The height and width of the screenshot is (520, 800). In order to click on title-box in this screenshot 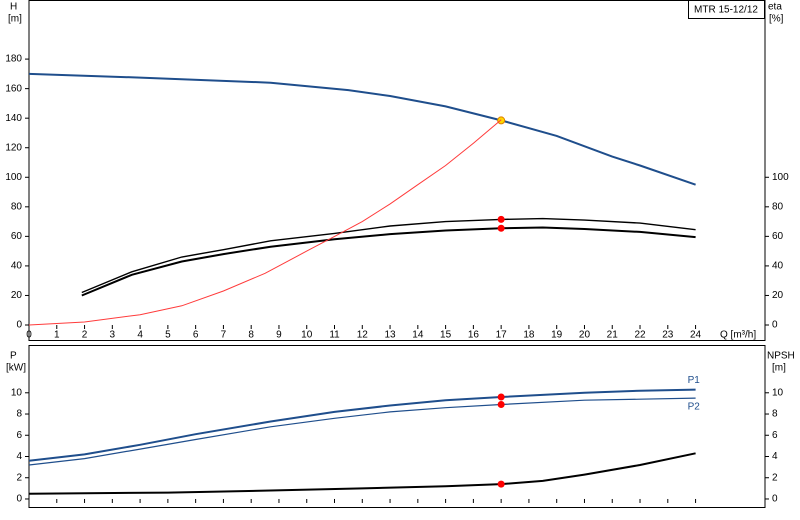, I will do `click(726, 9)`.